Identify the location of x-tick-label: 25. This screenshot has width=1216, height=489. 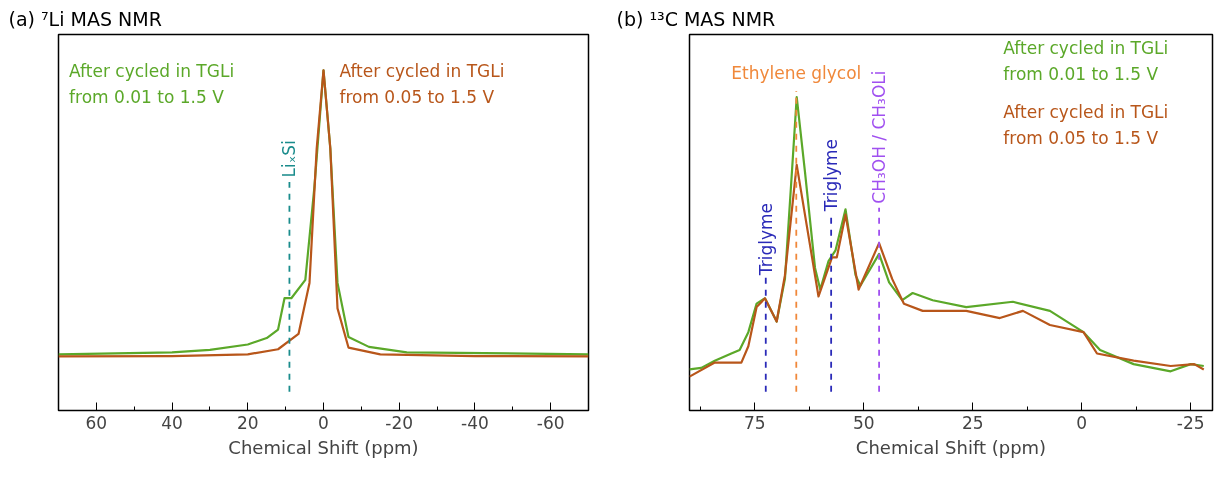
(972, 422).